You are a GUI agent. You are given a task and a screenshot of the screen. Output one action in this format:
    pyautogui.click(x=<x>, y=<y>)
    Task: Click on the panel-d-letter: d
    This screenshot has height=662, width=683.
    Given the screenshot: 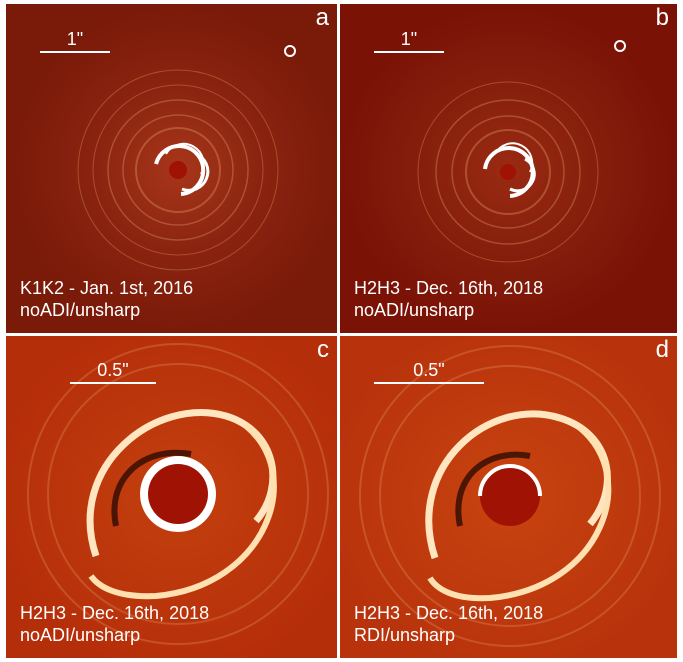 What is the action you would take?
    pyautogui.click(x=662, y=349)
    